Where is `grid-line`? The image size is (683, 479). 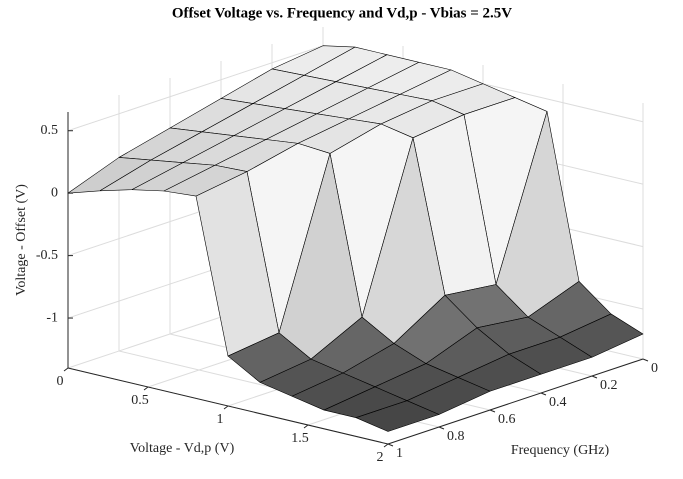 grid-line is located at coordinates (195, 88).